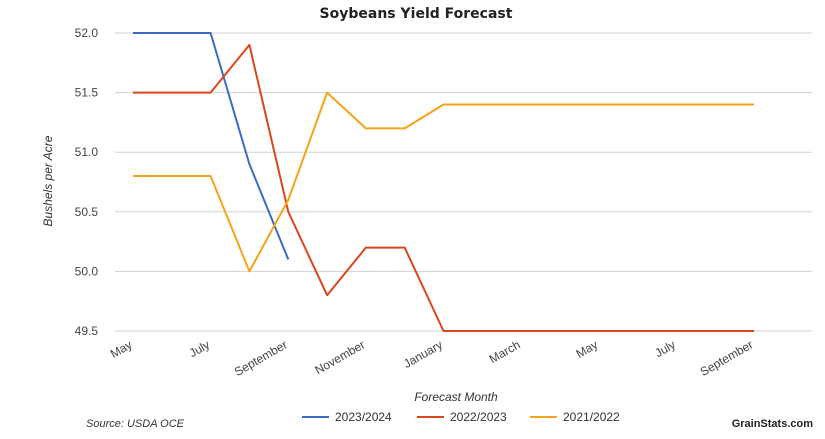 The height and width of the screenshot is (439, 825). Describe the element at coordinates (87, 271) in the screenshot. I see `y-tick-label: 50.0` at that location.